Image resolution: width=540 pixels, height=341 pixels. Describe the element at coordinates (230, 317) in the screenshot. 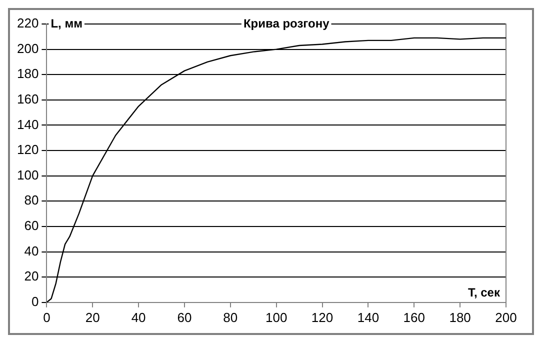

I see `x-tick-label: 80` at that location.